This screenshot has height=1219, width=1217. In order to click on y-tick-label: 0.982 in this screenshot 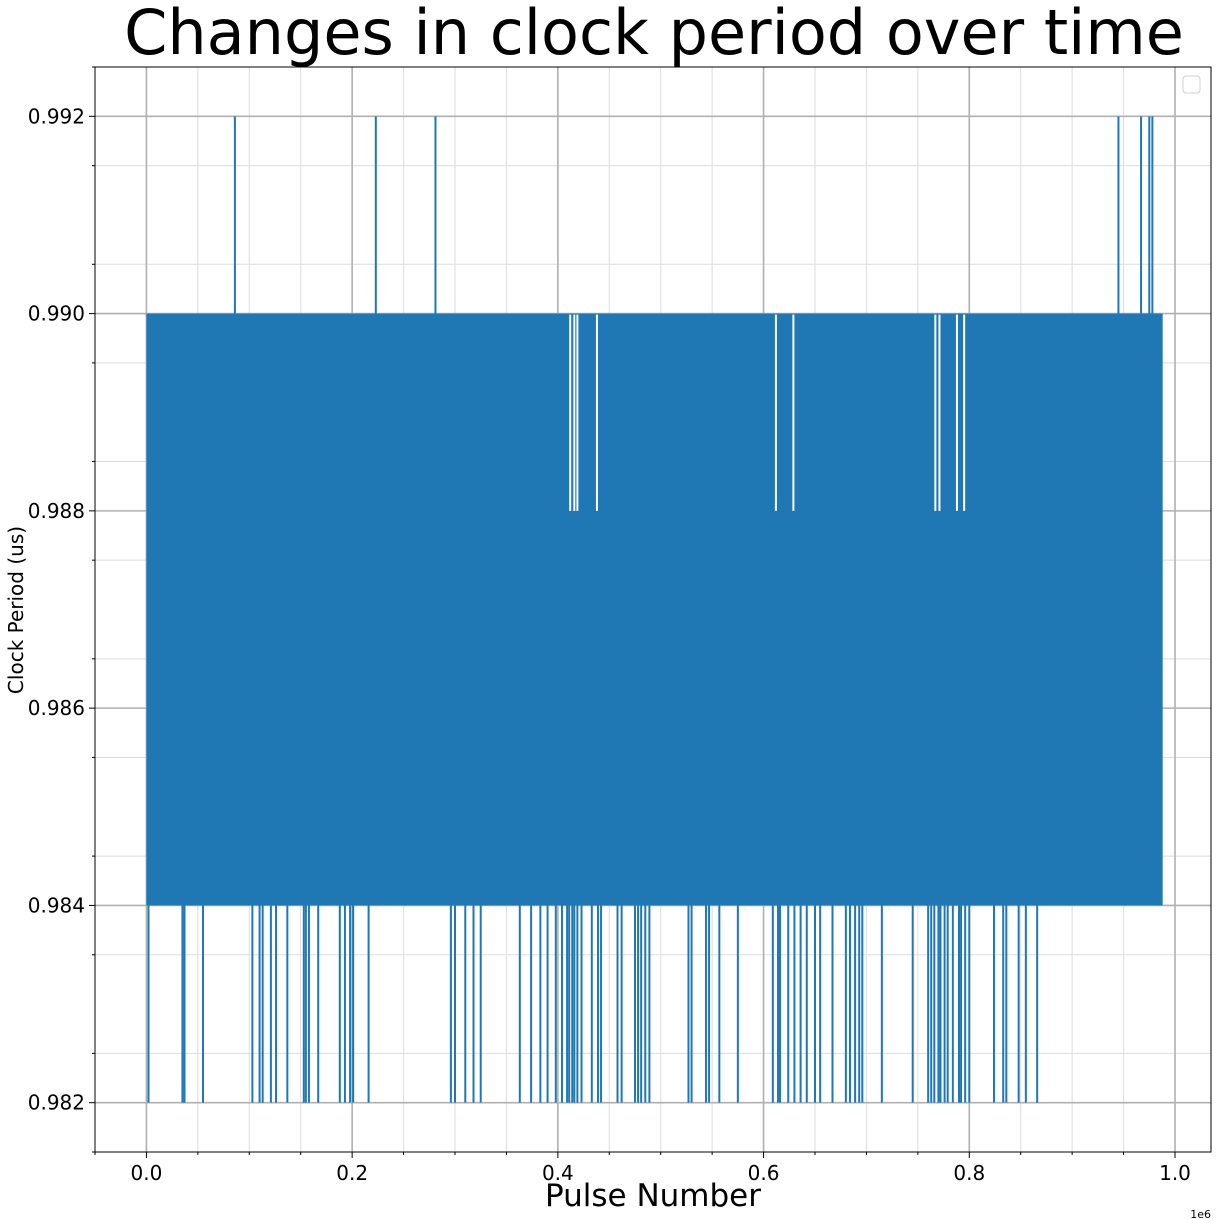, I will do `click(56, 1103)`.